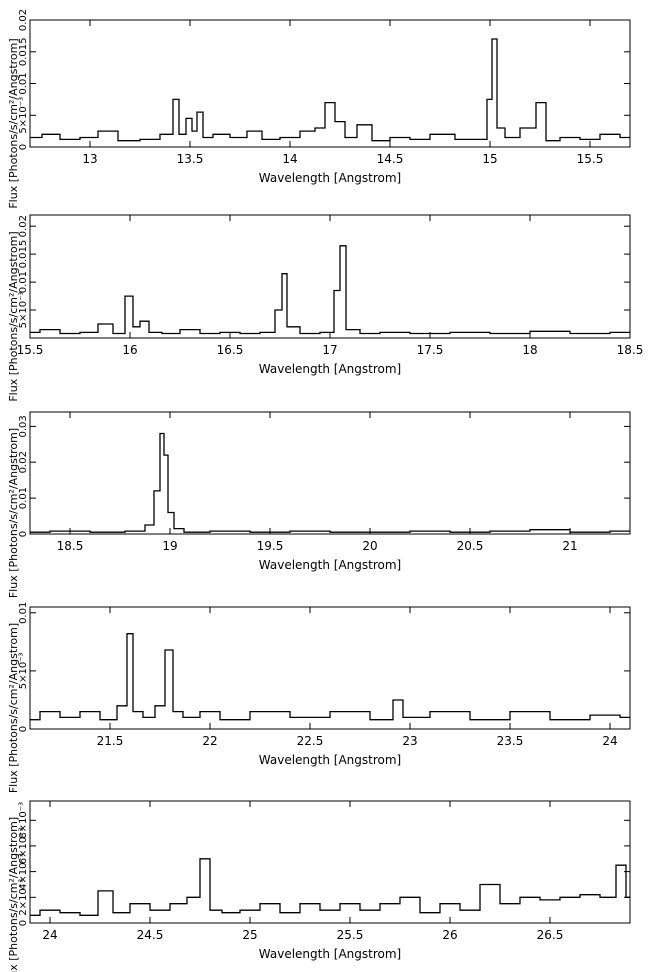  I want to click on x-tick-label: 21, so click(569, 546).